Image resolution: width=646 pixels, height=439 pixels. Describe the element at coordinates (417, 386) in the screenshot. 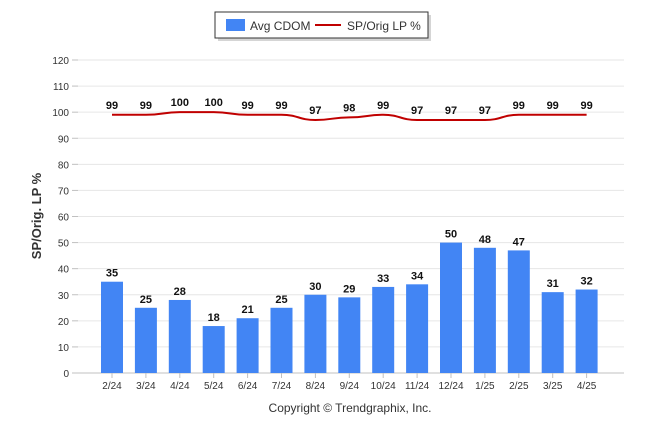

I see `x-tick-label: 11/24` at that location.